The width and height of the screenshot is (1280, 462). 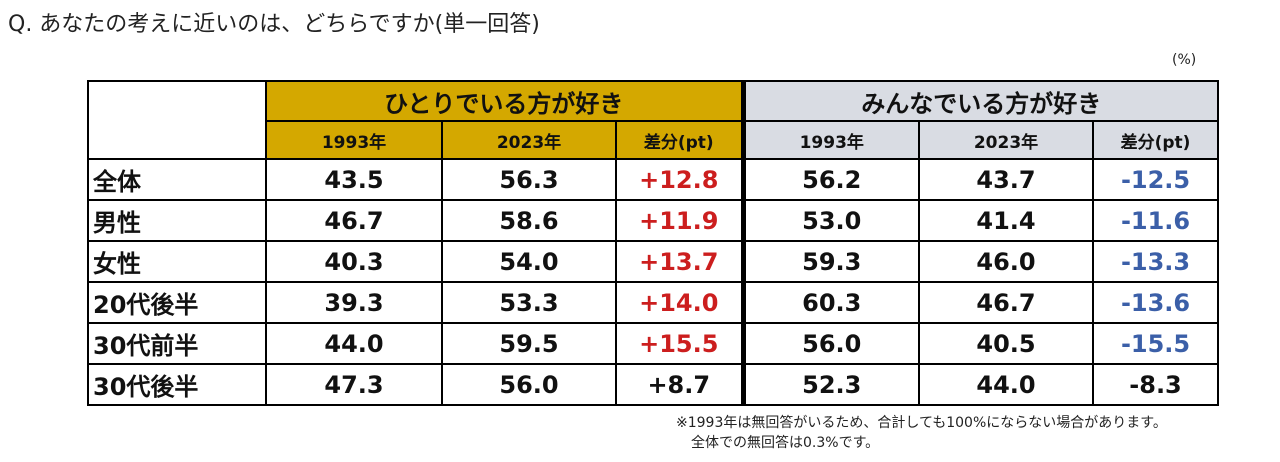 I want to click on value-cell: 39.3, so click(x=354, y=302).